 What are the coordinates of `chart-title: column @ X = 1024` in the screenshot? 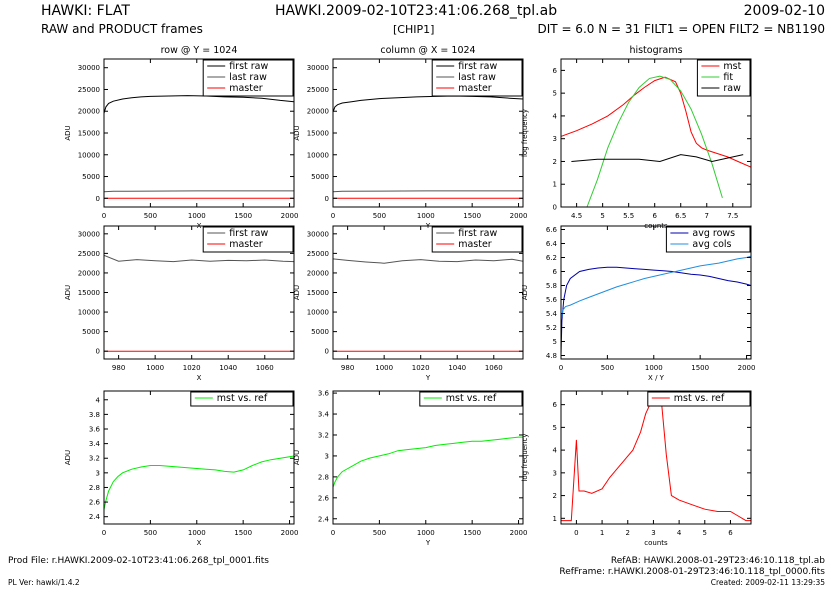 It's located at (427, 50).